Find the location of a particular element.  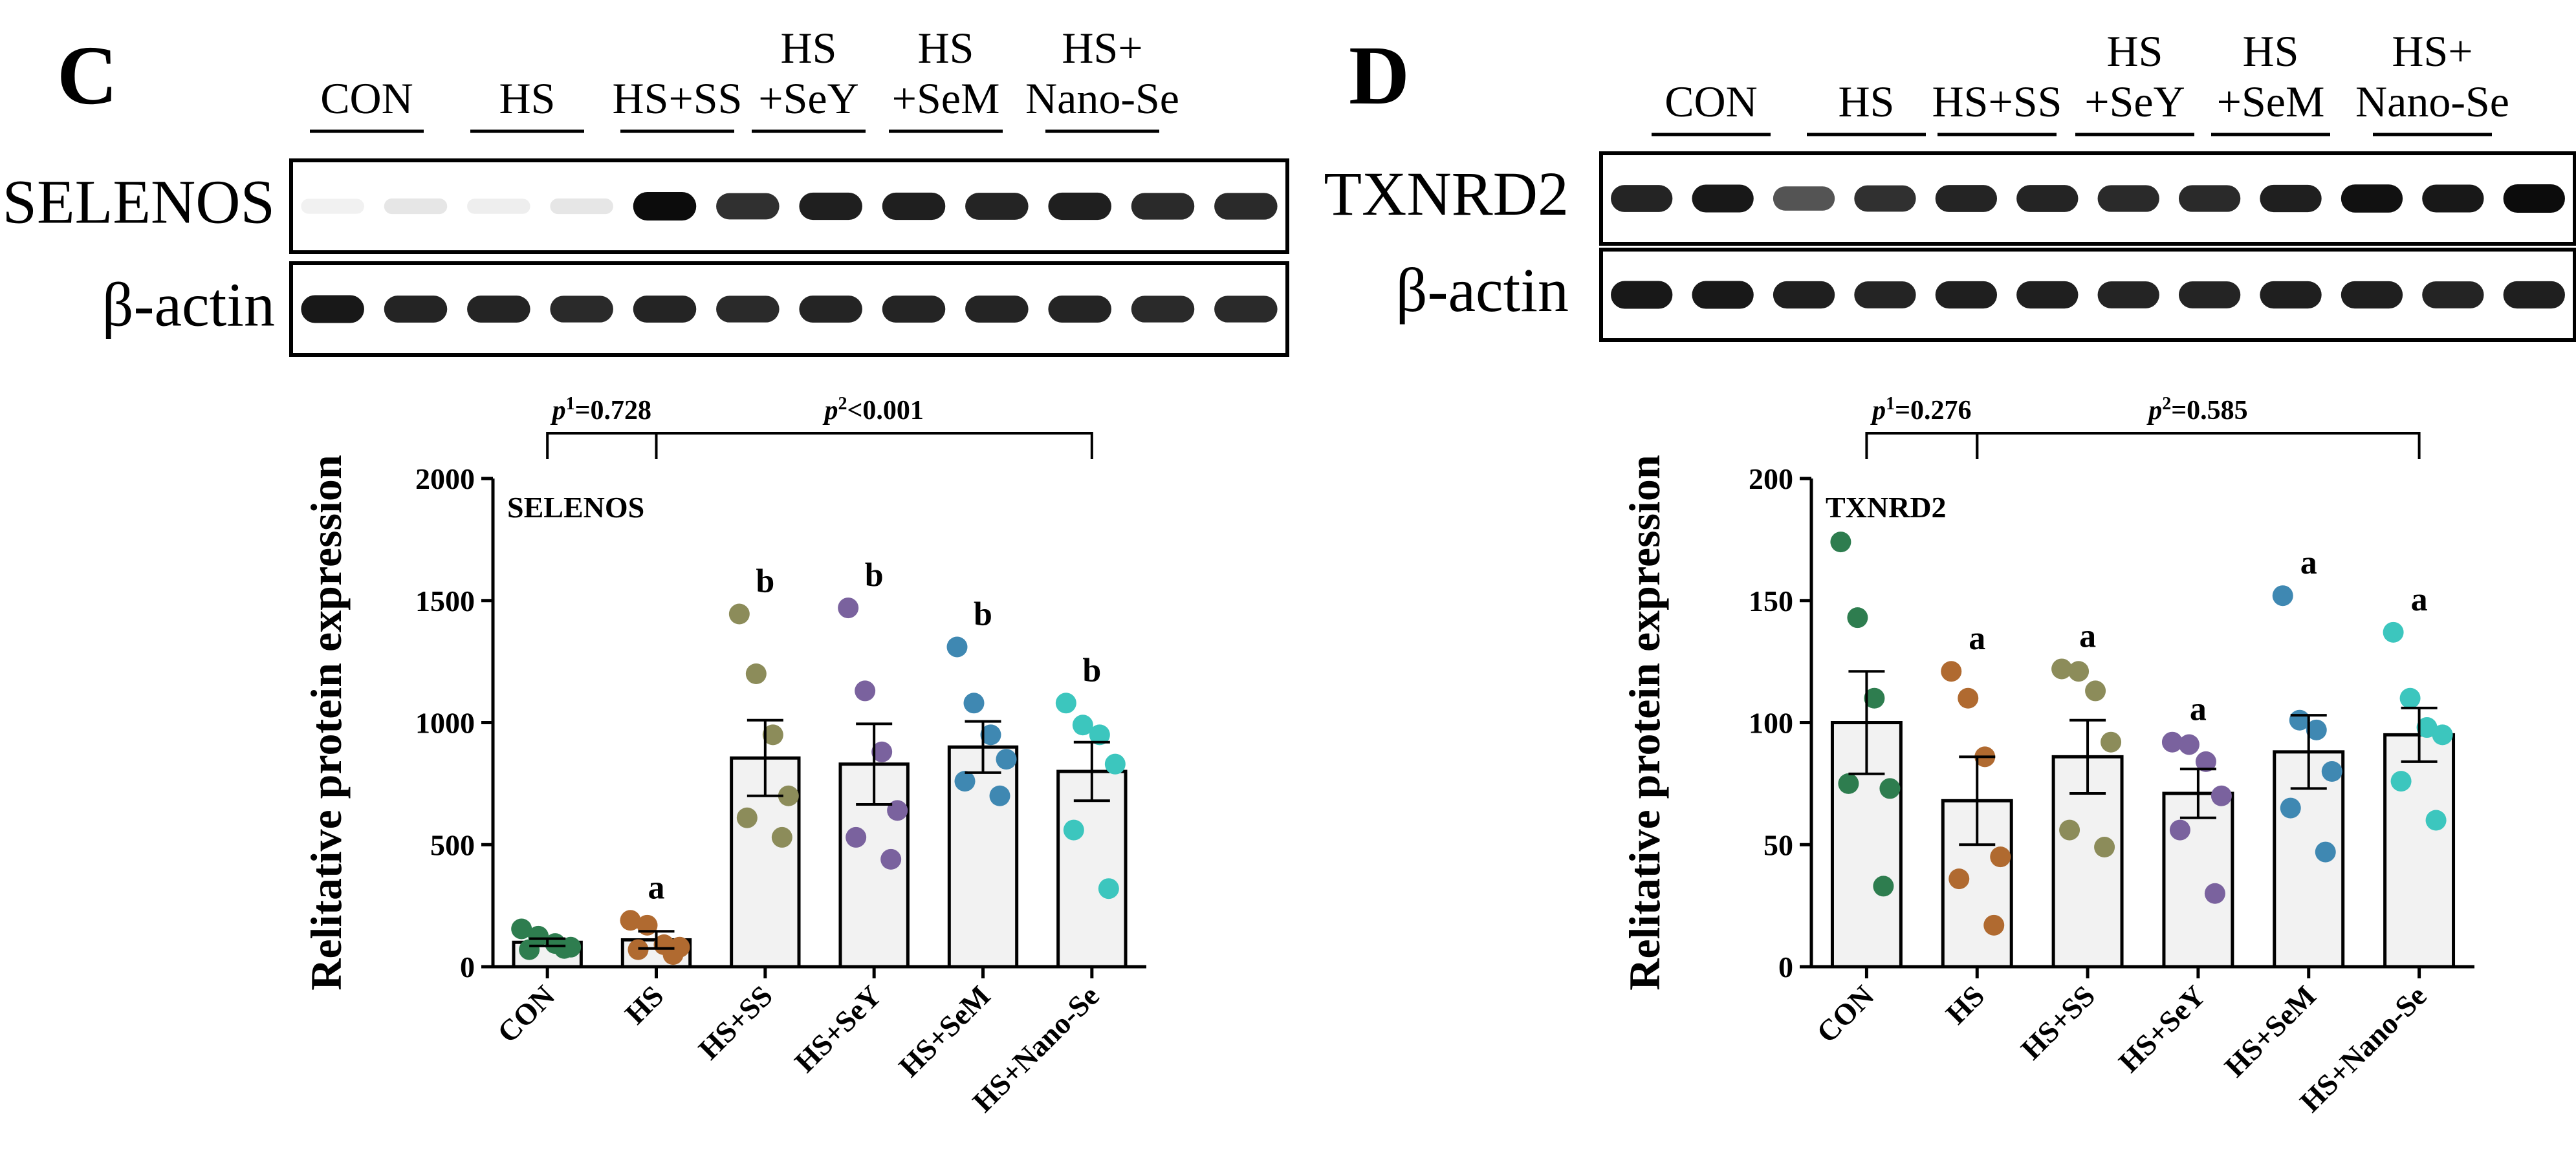

chart-title: TXNRD2 is located at coordinates (1886, 508).